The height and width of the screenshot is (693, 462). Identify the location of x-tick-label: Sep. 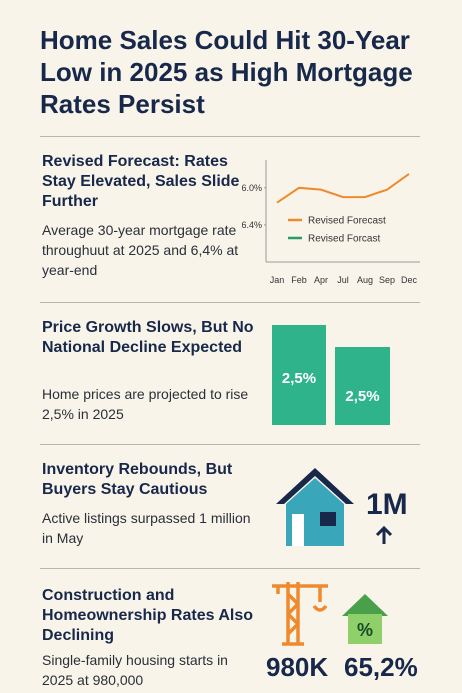
(387, 280).